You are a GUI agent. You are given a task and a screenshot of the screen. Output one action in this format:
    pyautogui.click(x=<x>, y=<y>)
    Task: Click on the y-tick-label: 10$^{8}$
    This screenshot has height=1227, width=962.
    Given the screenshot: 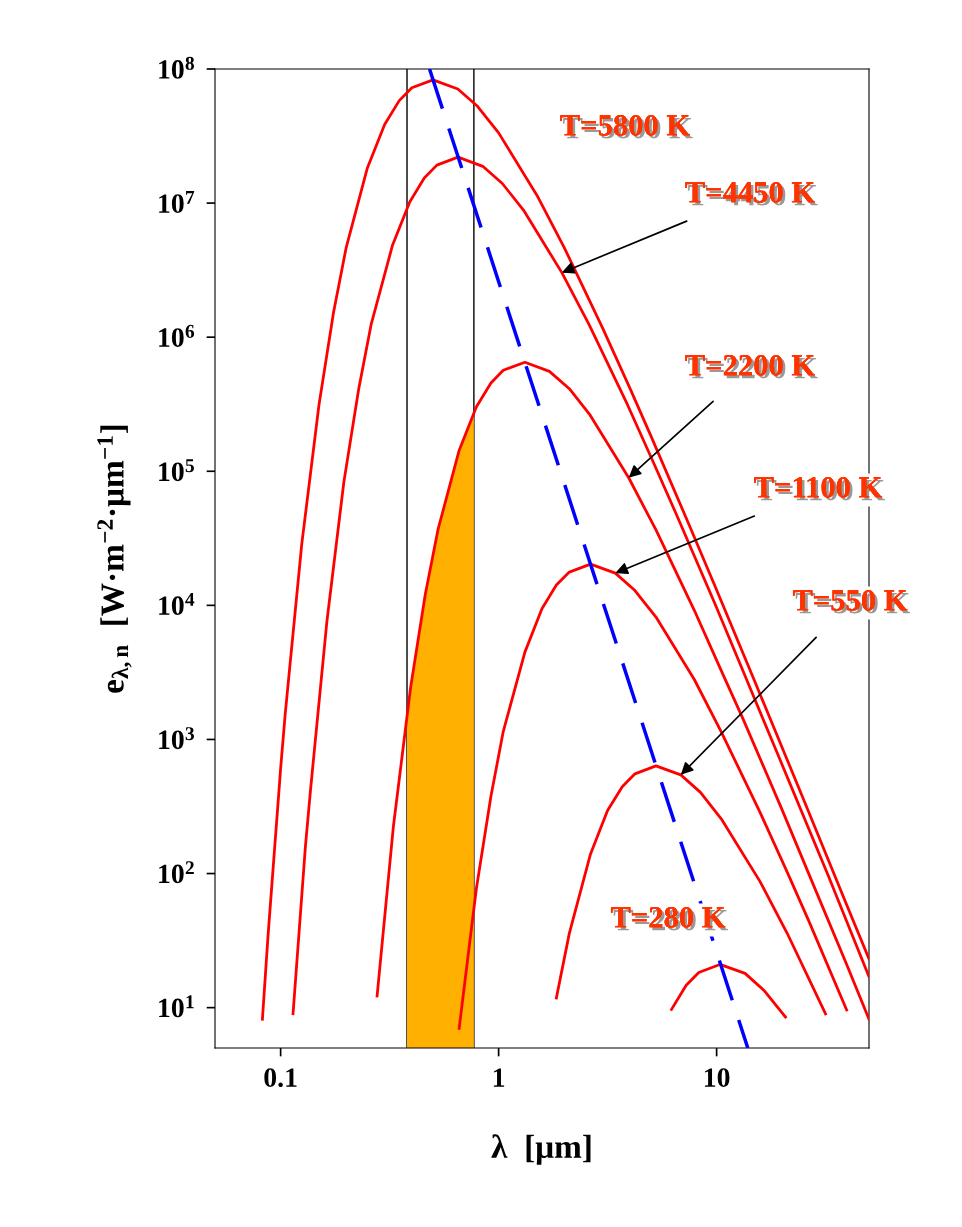 What is the action you would take?
    pyautogui.click(x=177, y=67)
    